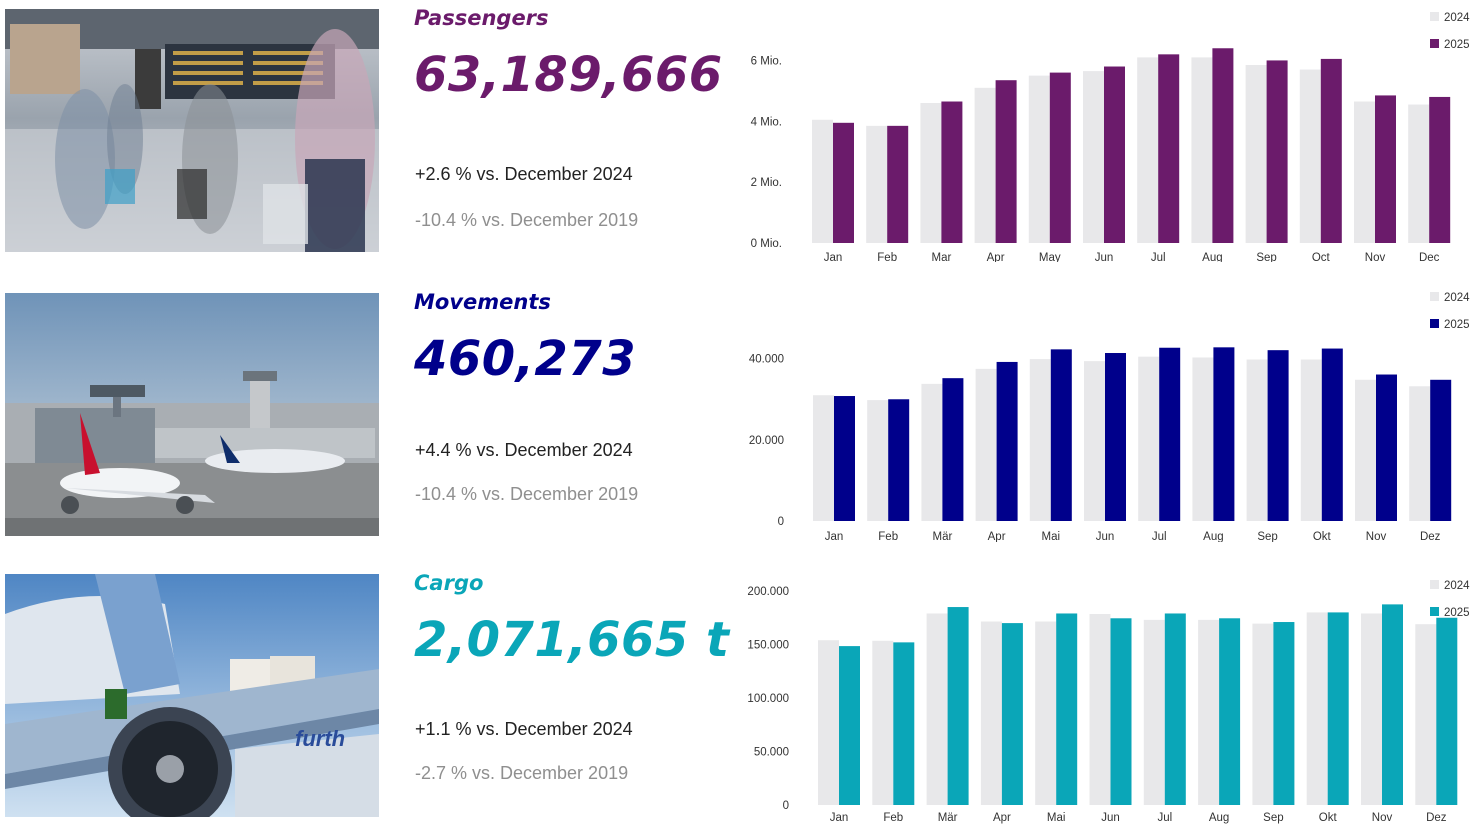 Image resolution: width=1481 pixels, height=833 pixels. I want to click on y-tick-label: 40.000, so click(766, 360).